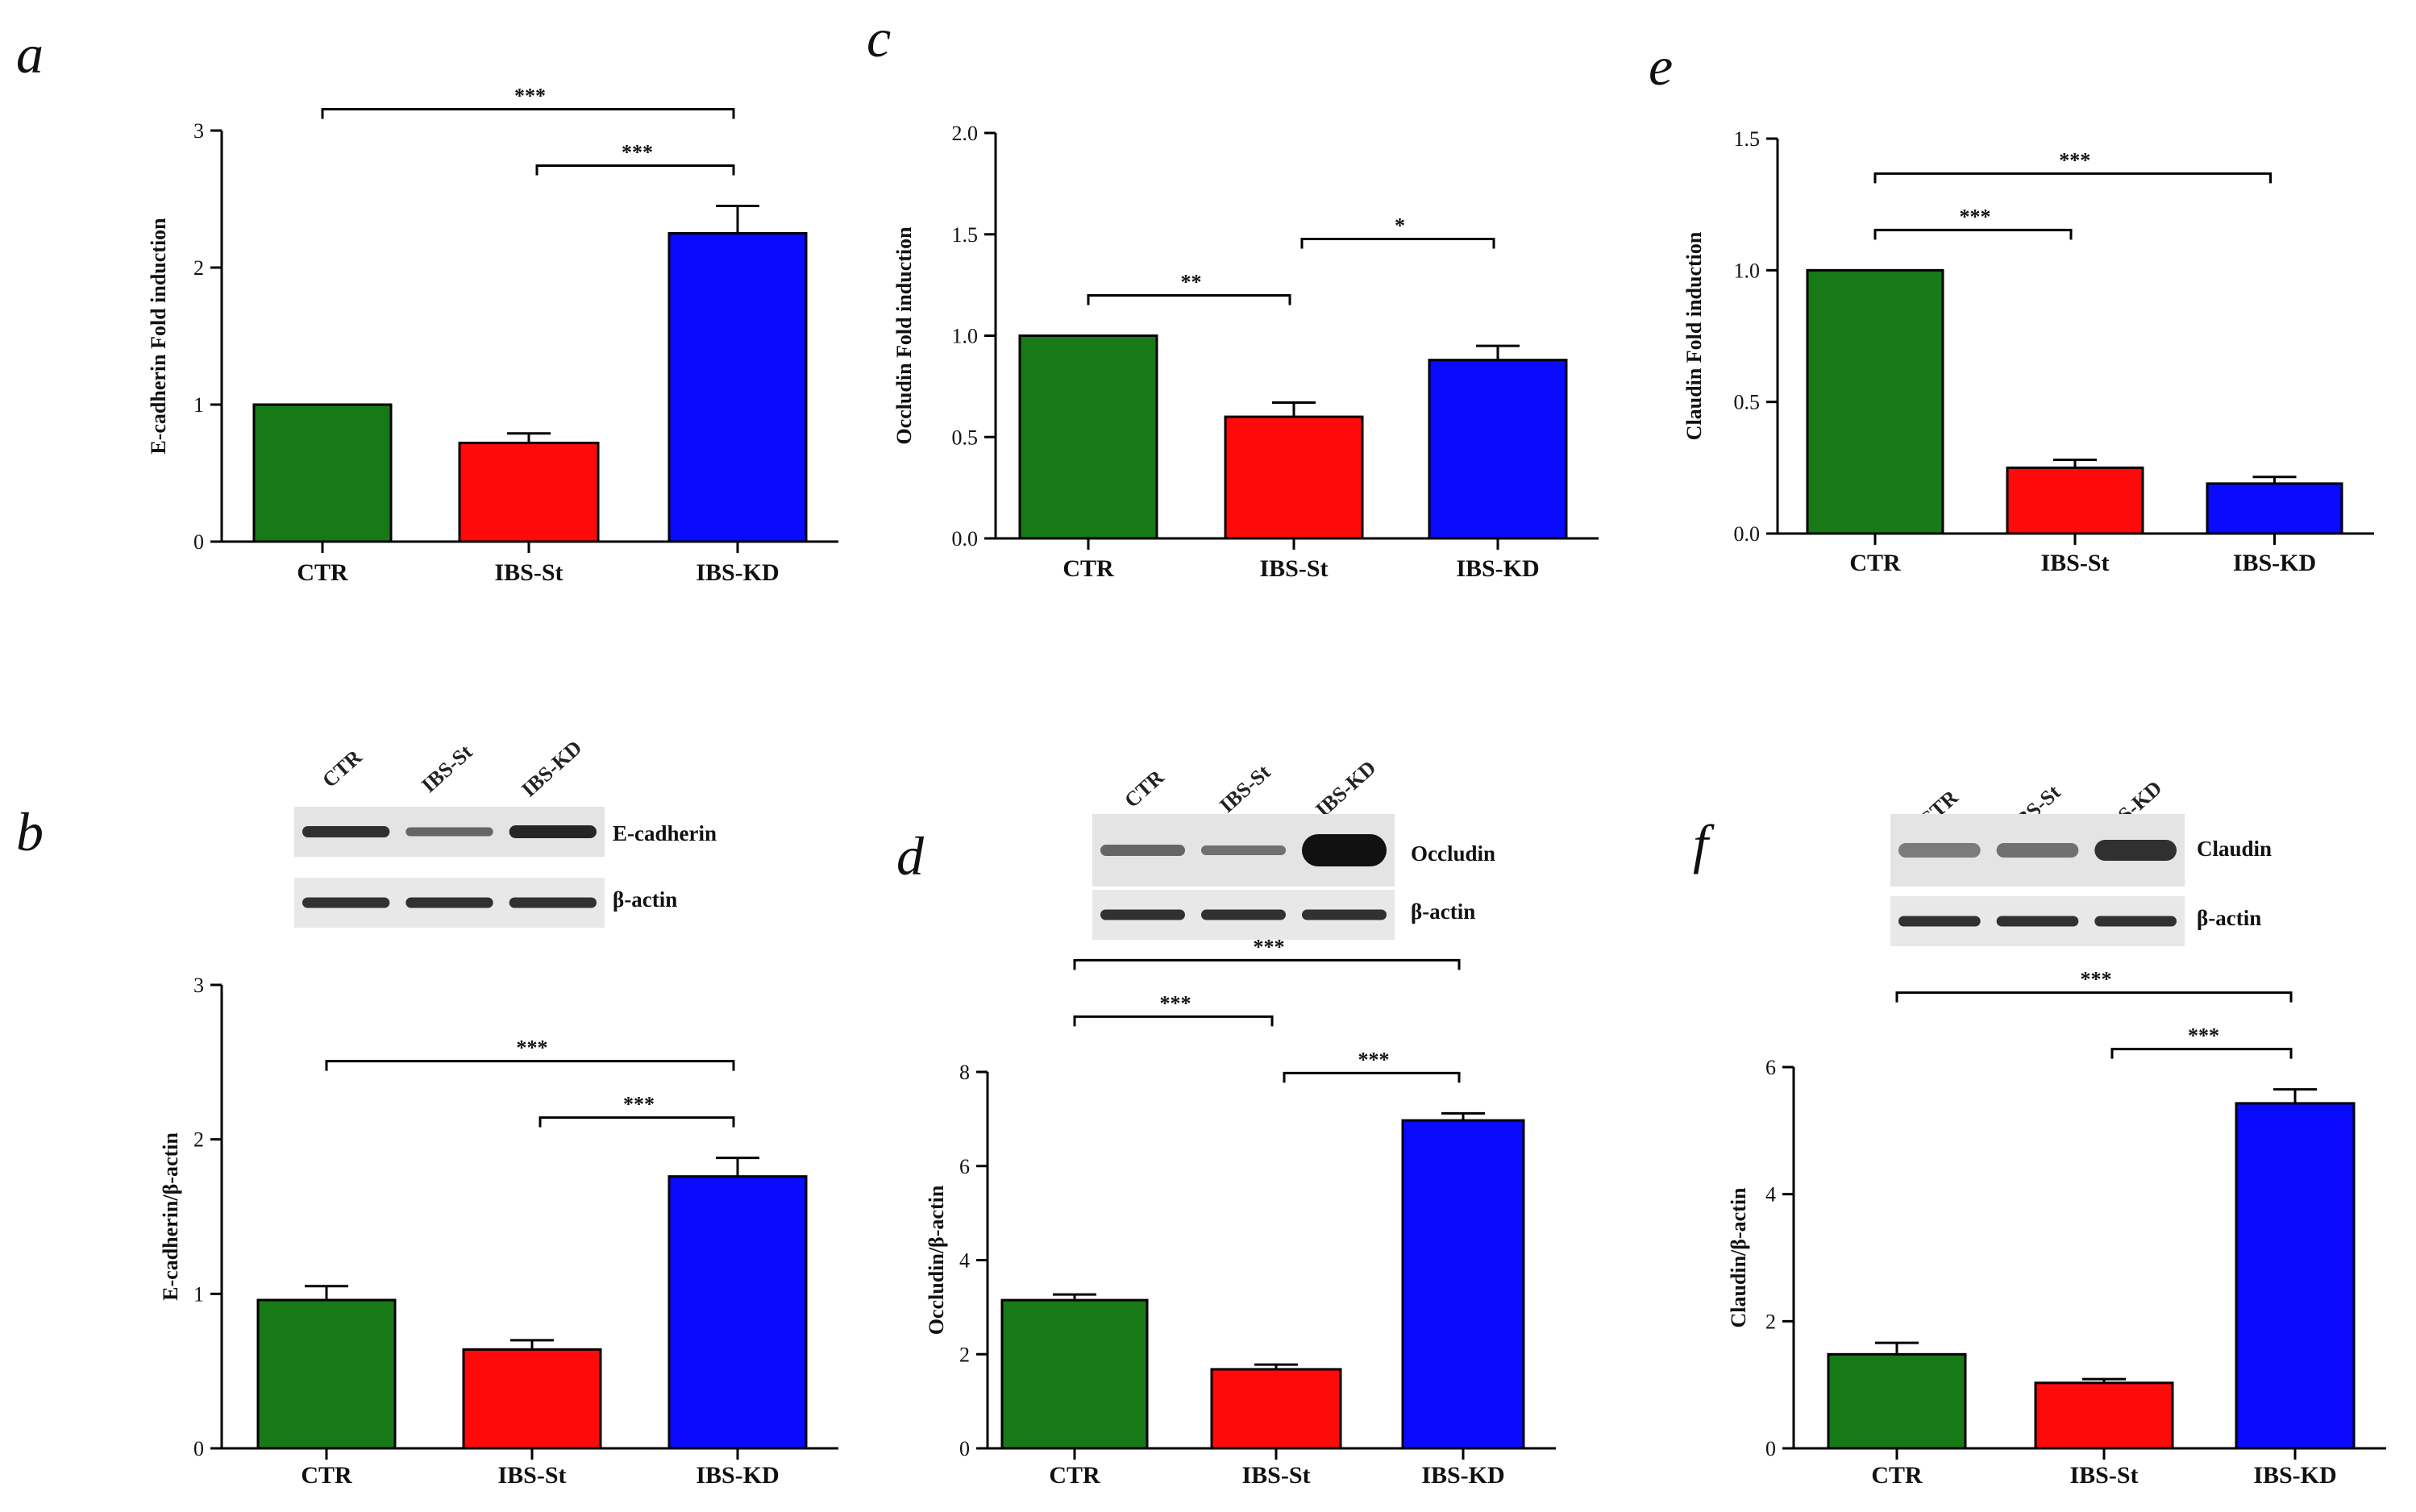 Image resolution: width=2416 pixels, height=1512 pixels. Describe the element at coordinates (966, 133) in the screenshot. I see `y-tick-label: 2.0` at that location.